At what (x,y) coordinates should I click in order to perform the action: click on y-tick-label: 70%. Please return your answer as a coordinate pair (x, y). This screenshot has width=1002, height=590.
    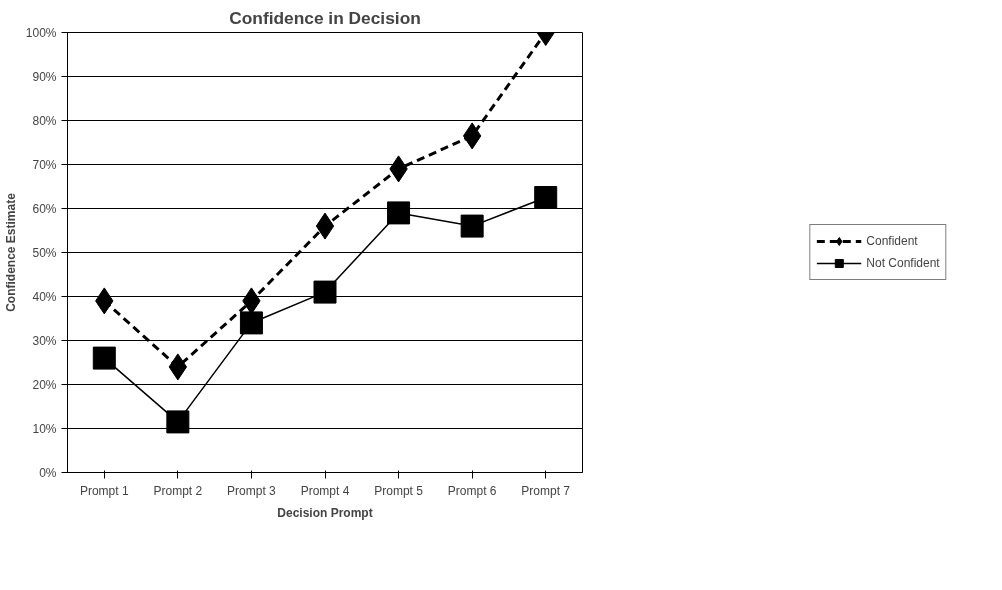
    Looking at the image, I should click on (44, 164).